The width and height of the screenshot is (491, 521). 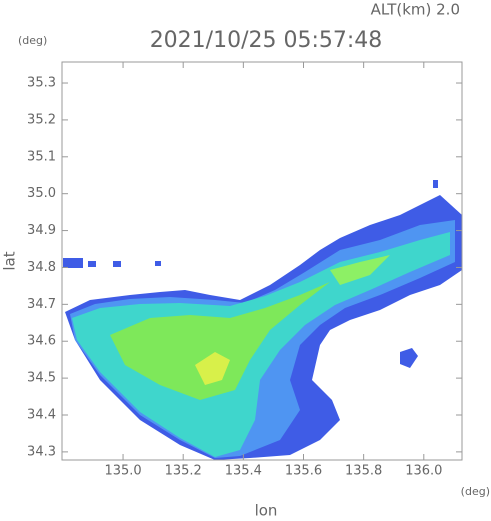 I want to click on x-tick-label: 135.6, so click(x=303, y=471).